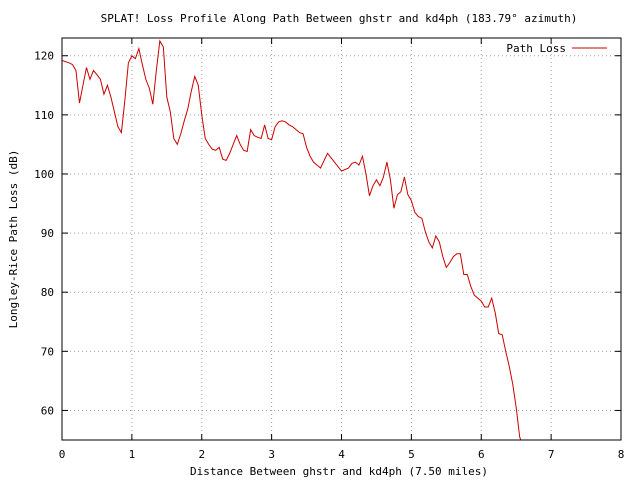 This screenshot has height=480, width=640. What do you see at coordinates (536, 48) in the screenshot?
I see `legend-label-path-loss: Path Loss` at bounding box center [536, 48].